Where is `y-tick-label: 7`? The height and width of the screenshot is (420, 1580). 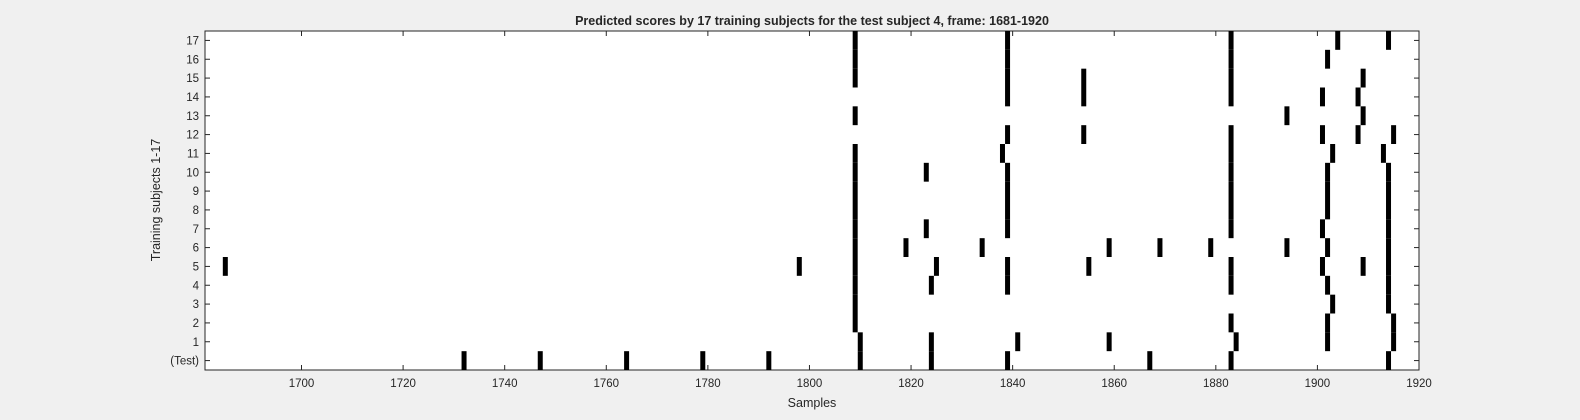
y-tick-label: 7 is located at coordinates (196, 230).